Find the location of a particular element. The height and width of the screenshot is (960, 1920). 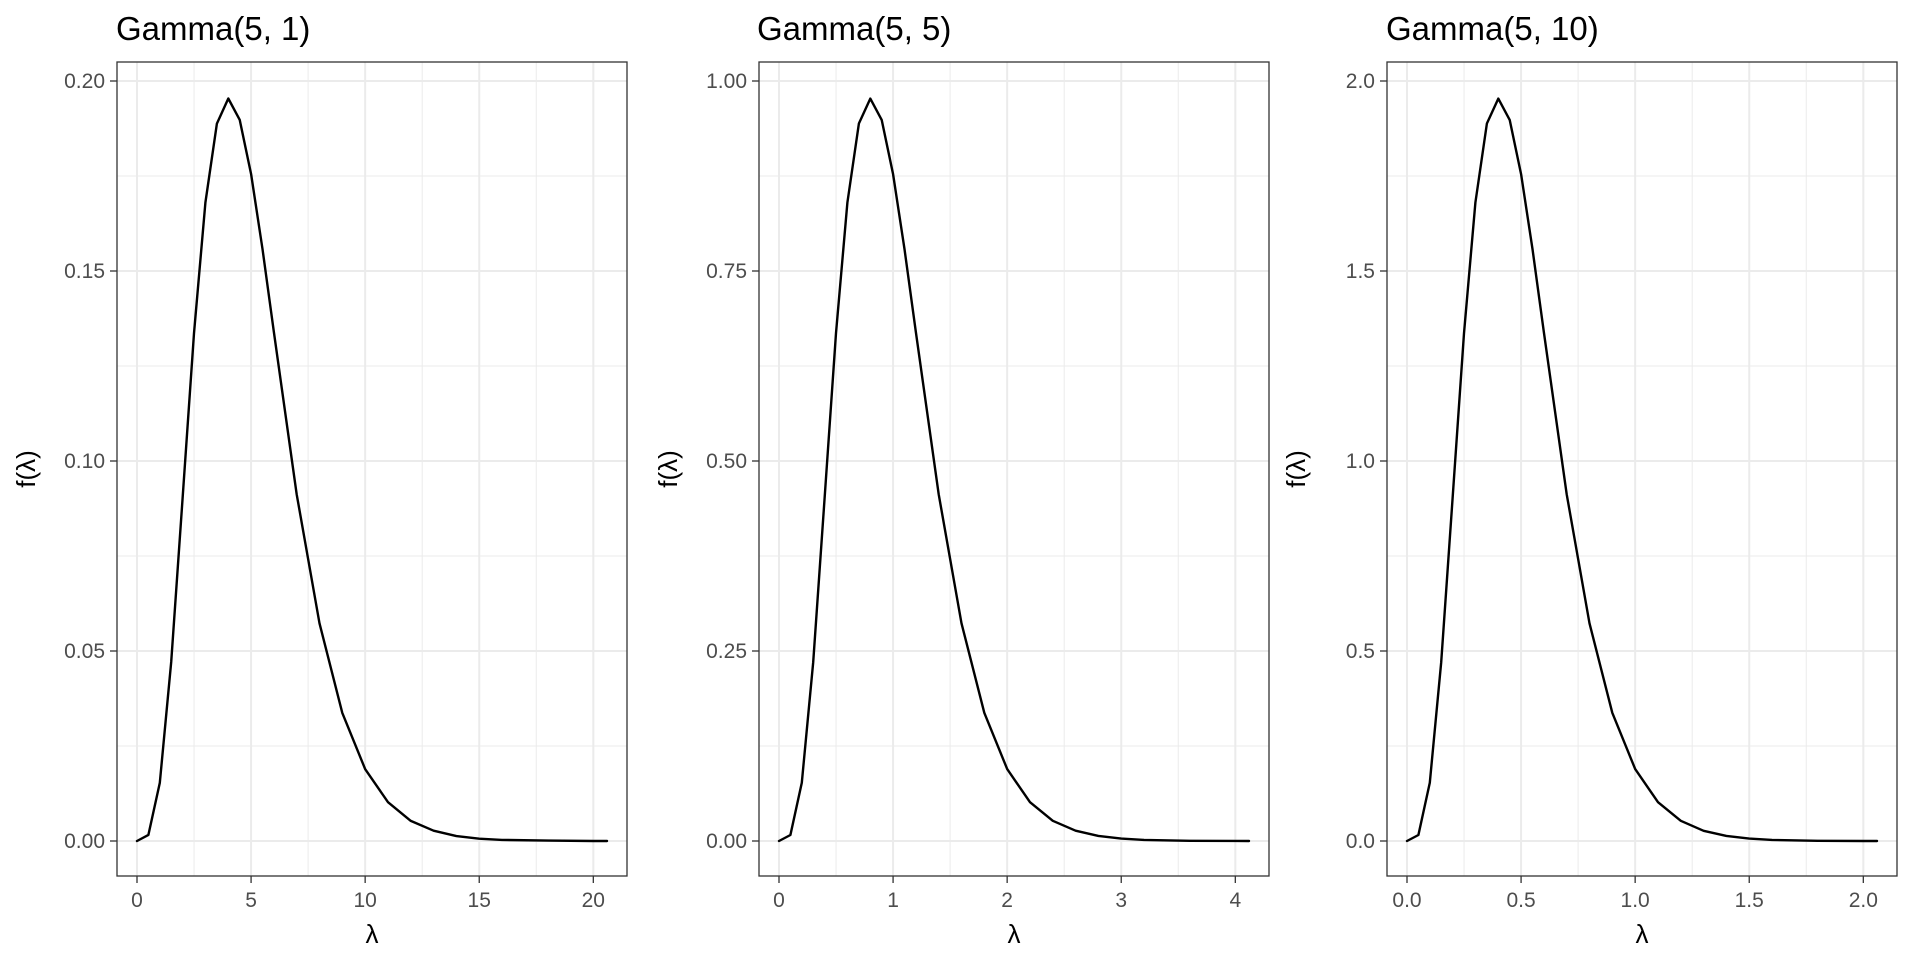

panel-title: Gamma(5, 5) is located at coordinates (854, 28).